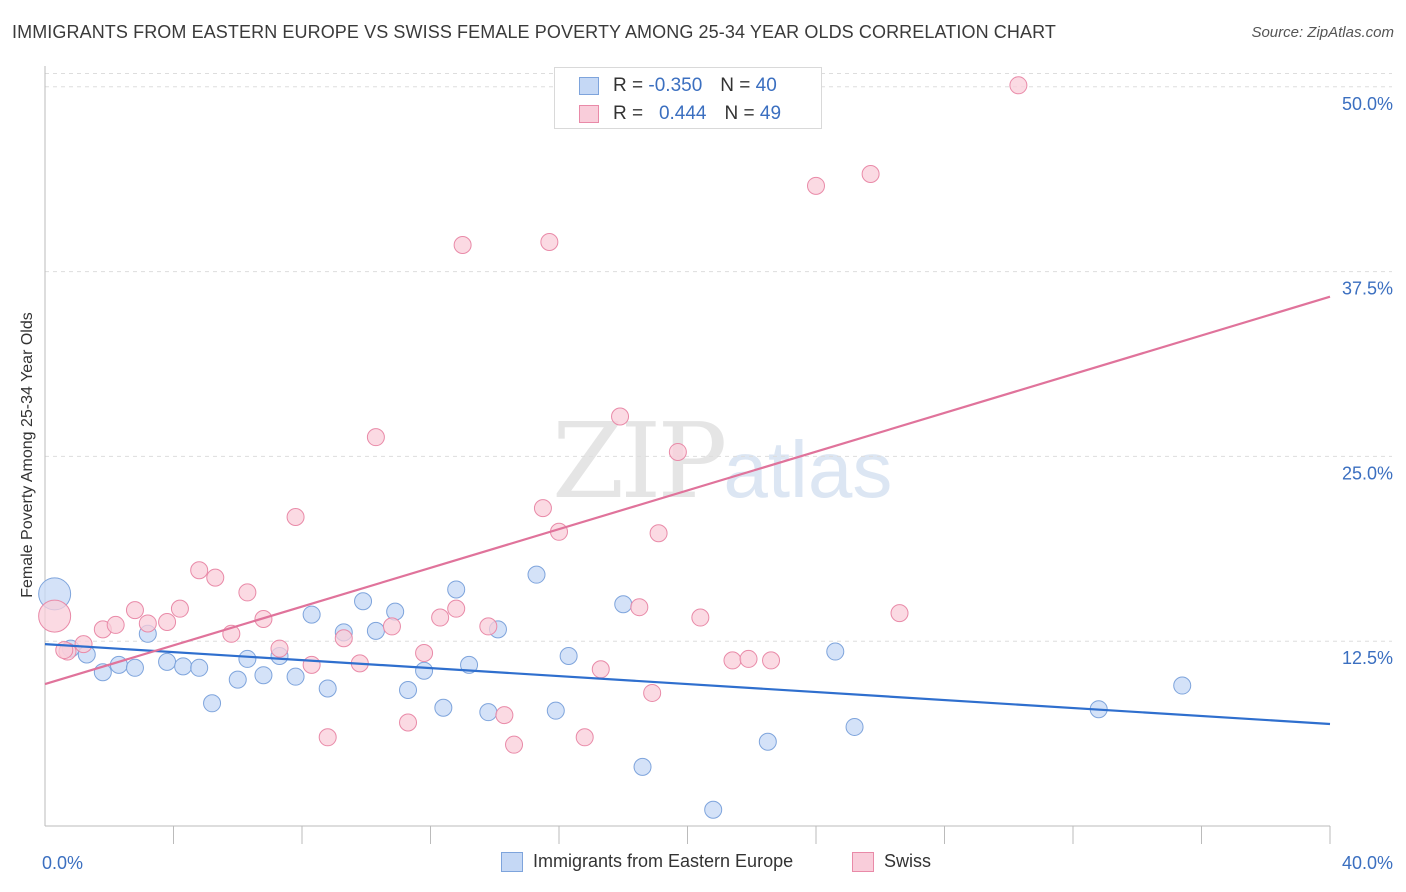 The height and width of the screenshot is (892, 1406). Describe the element at coordinates (1322, 32) in the screenshot. I see `source-credit: Source: ZipAtlas.com` at that location.